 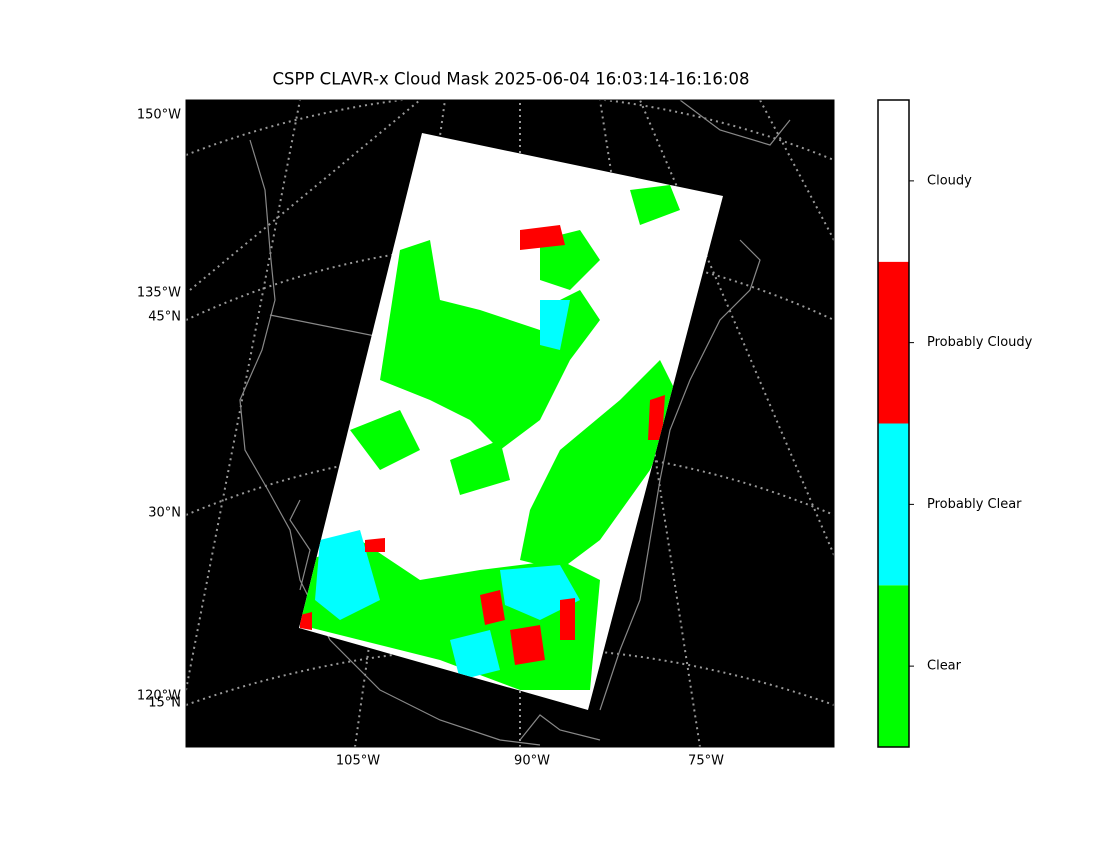 I want to click on lon-label: 150°W, so click(x=159, y=115).